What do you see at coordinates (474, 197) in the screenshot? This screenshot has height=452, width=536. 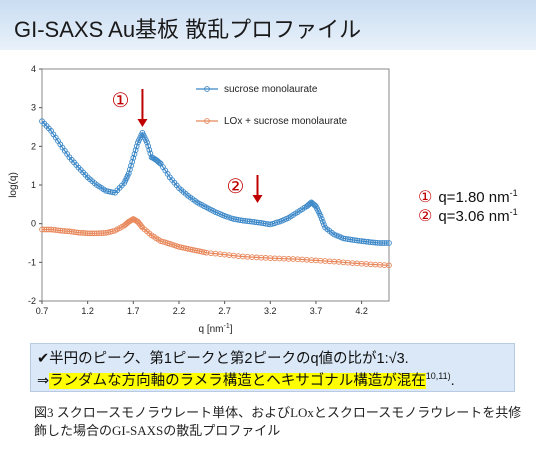 I see `peak-value-1: q=1.80 nm` at bounding box center [474, 197].